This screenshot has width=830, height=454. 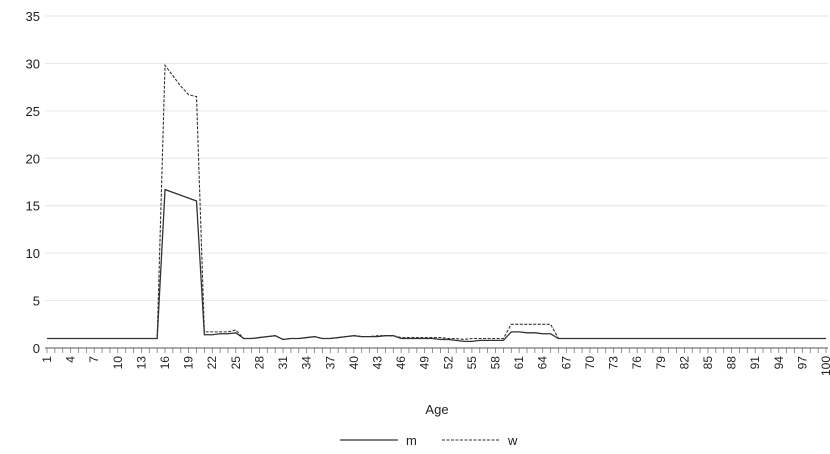 What do you see at coordinates (708, 363) in the screenshot?
I see `x-tick-label: 85` at bounding box center [708, 363].